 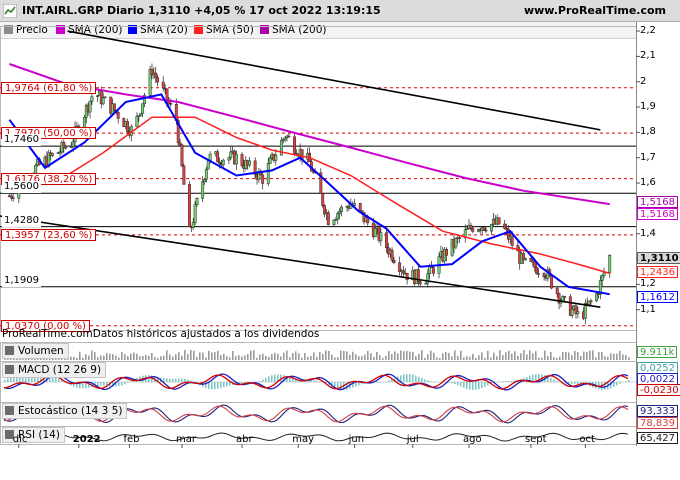 I want to click on chart-type-icon, so click(x=10, y=11).